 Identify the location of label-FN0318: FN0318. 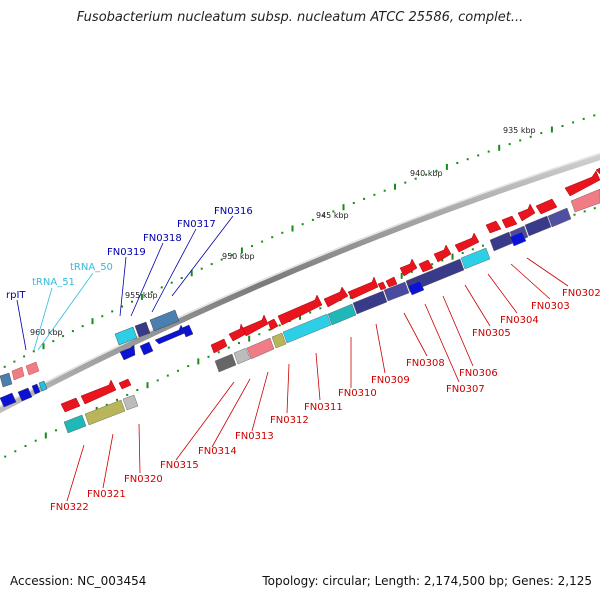
(162, 238).